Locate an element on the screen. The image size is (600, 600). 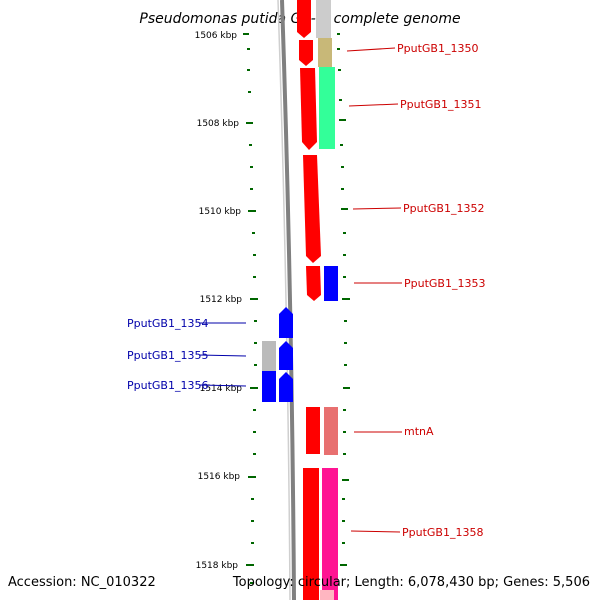
feature-track is located at coordinates (327, 300).